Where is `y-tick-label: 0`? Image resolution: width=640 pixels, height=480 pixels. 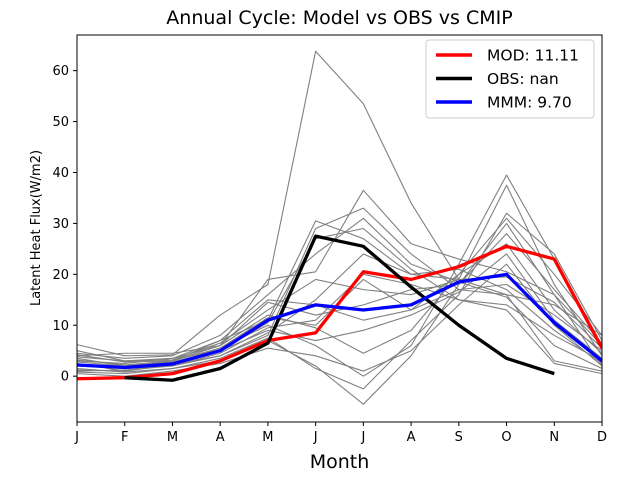 y-tick-label: 0 is located at coordinates (65, 377).